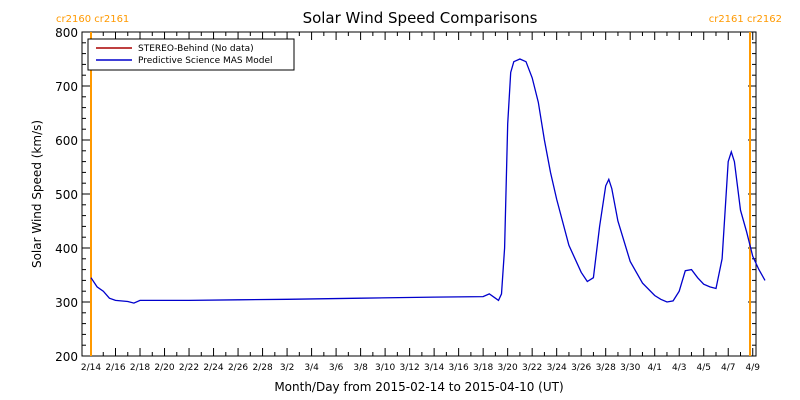  I want to click on x-tick-label: 2/14, so click(91, 368).